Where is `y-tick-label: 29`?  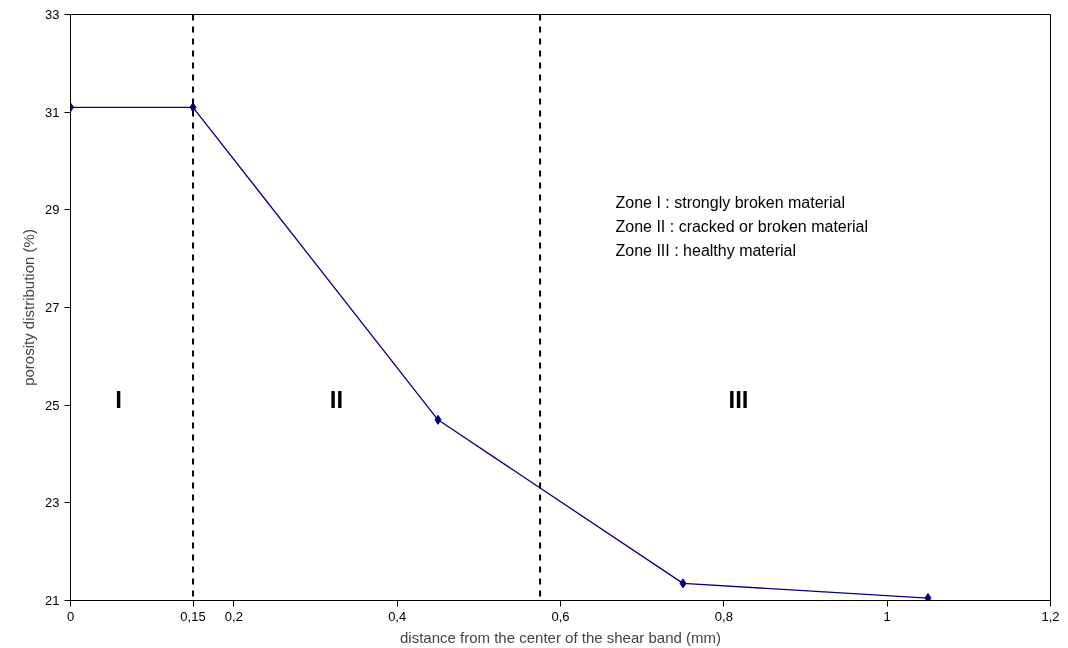
y-tick-label: 29 is located at coordinates (52, 210).